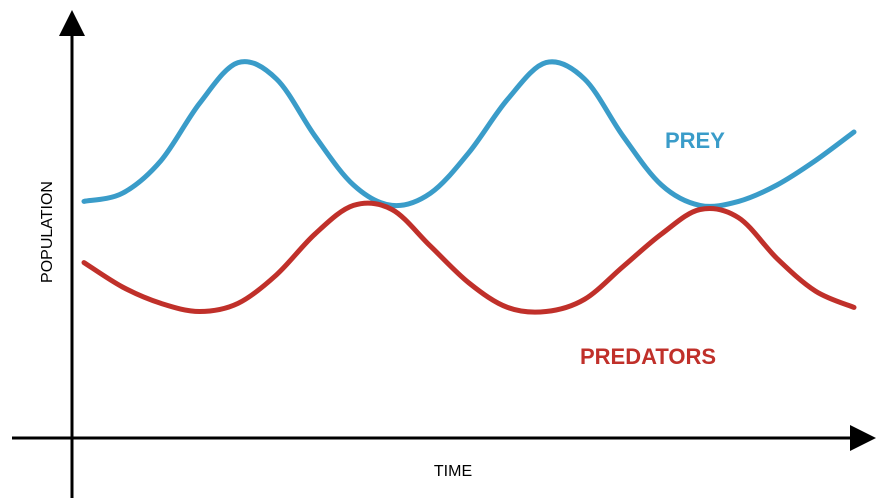  What do you see at coordinates (863, 438) in the screenshot?
I see `x-axis-arrow` at bounding box center [863, 438].